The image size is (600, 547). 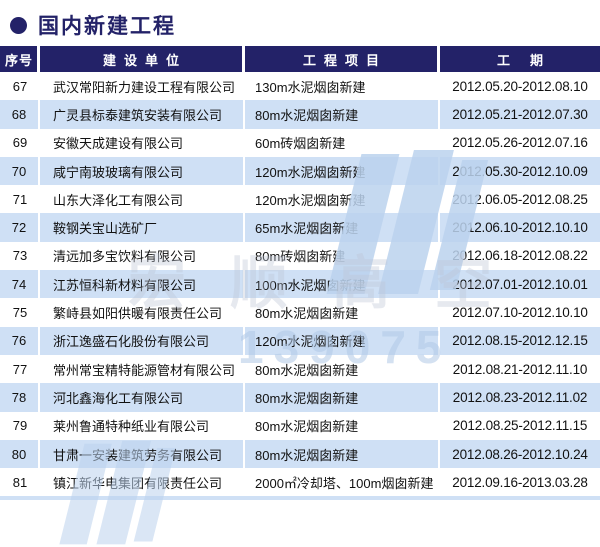 I want to click on bullet-icon, so click(x=18, y=25).